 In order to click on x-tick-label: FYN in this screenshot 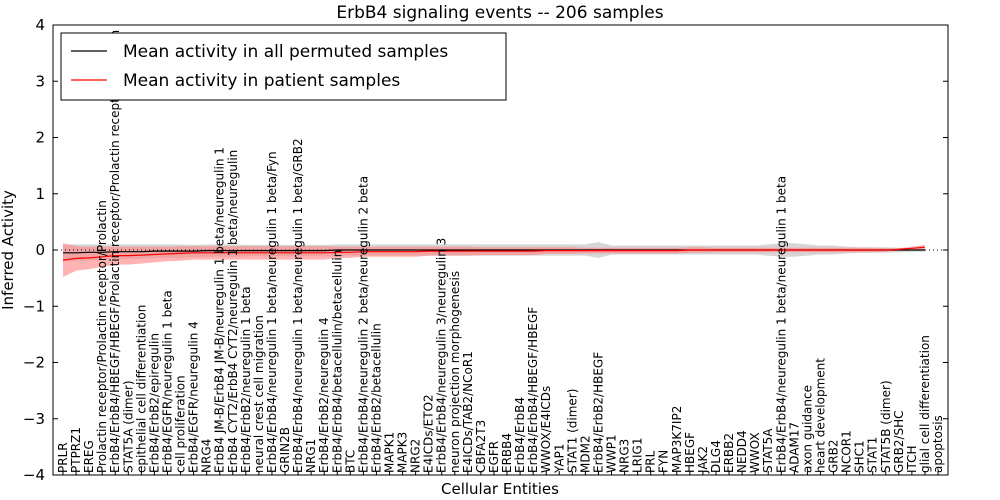, I will do `click(664, 461)`.